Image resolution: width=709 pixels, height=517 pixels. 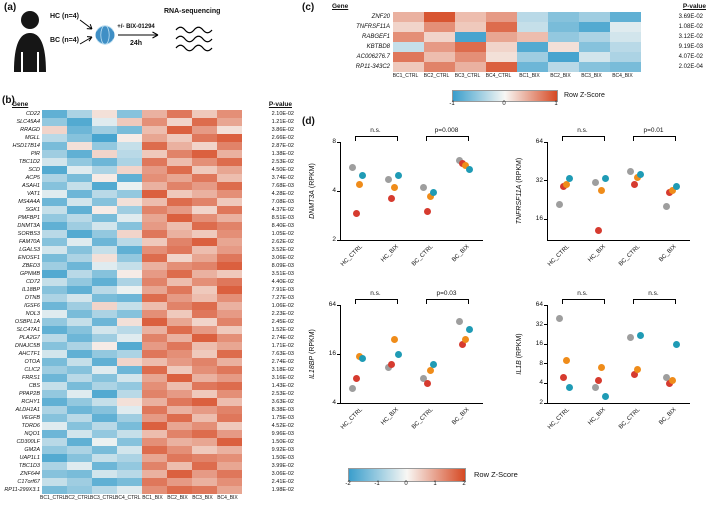 I want to click on pvalue-label: 1.50E-02, so click(x=282, y=442).